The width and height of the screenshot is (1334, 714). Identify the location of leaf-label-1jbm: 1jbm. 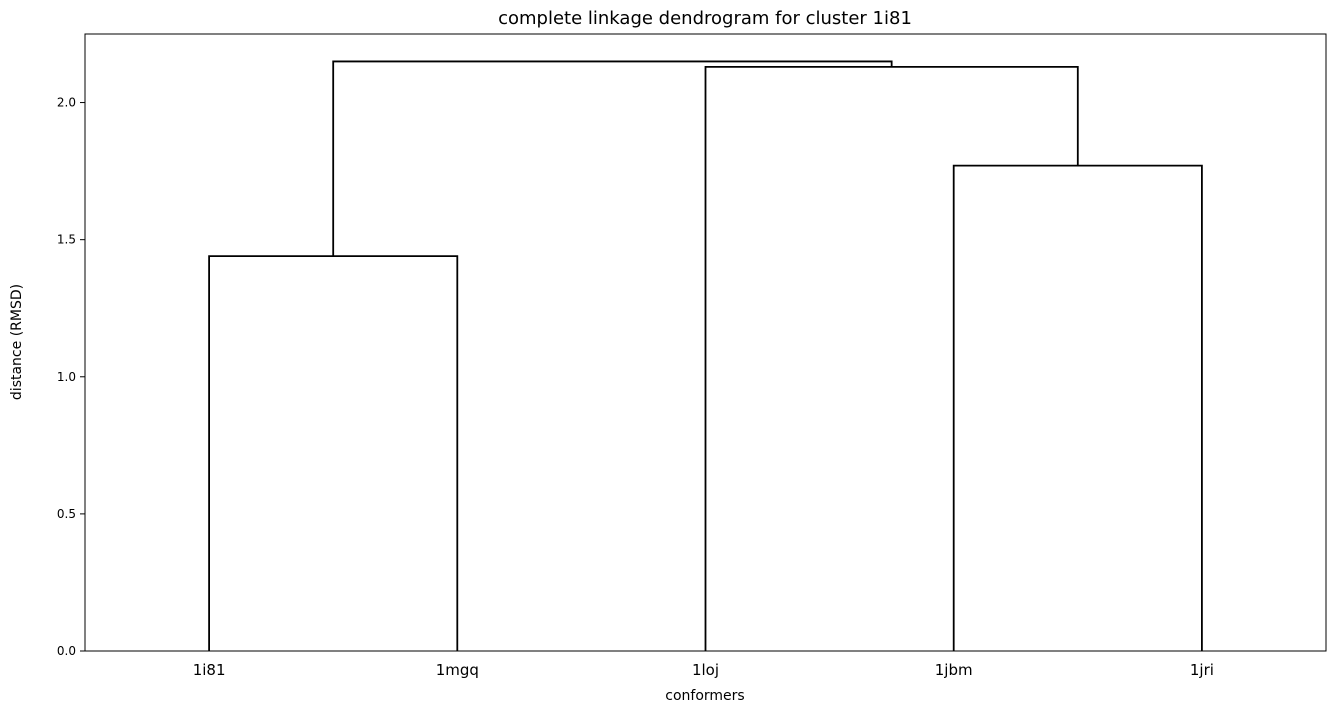
(954, 670).